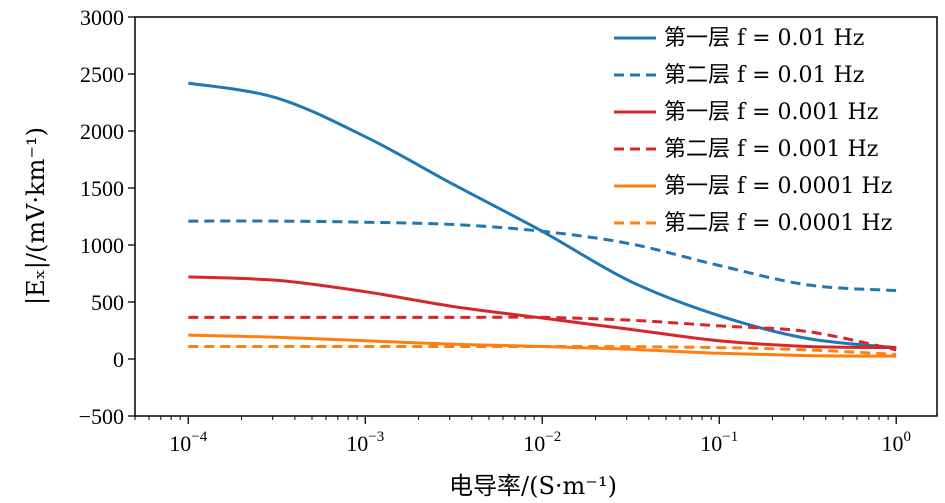 The width and height of the screenshot is (945, 503). I want to click on y-tick-label: 2000, so click(102, 131).